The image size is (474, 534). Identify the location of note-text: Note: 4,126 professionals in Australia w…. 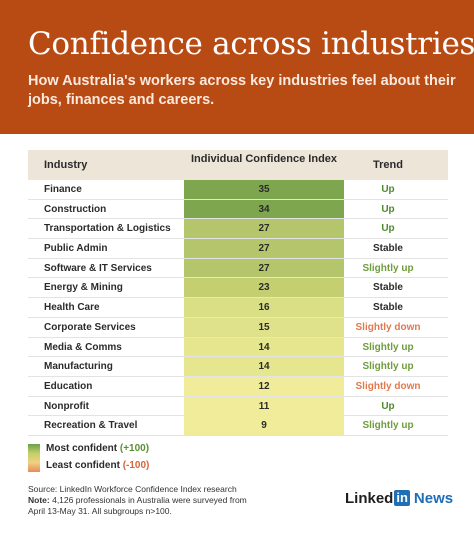
(143, 506).